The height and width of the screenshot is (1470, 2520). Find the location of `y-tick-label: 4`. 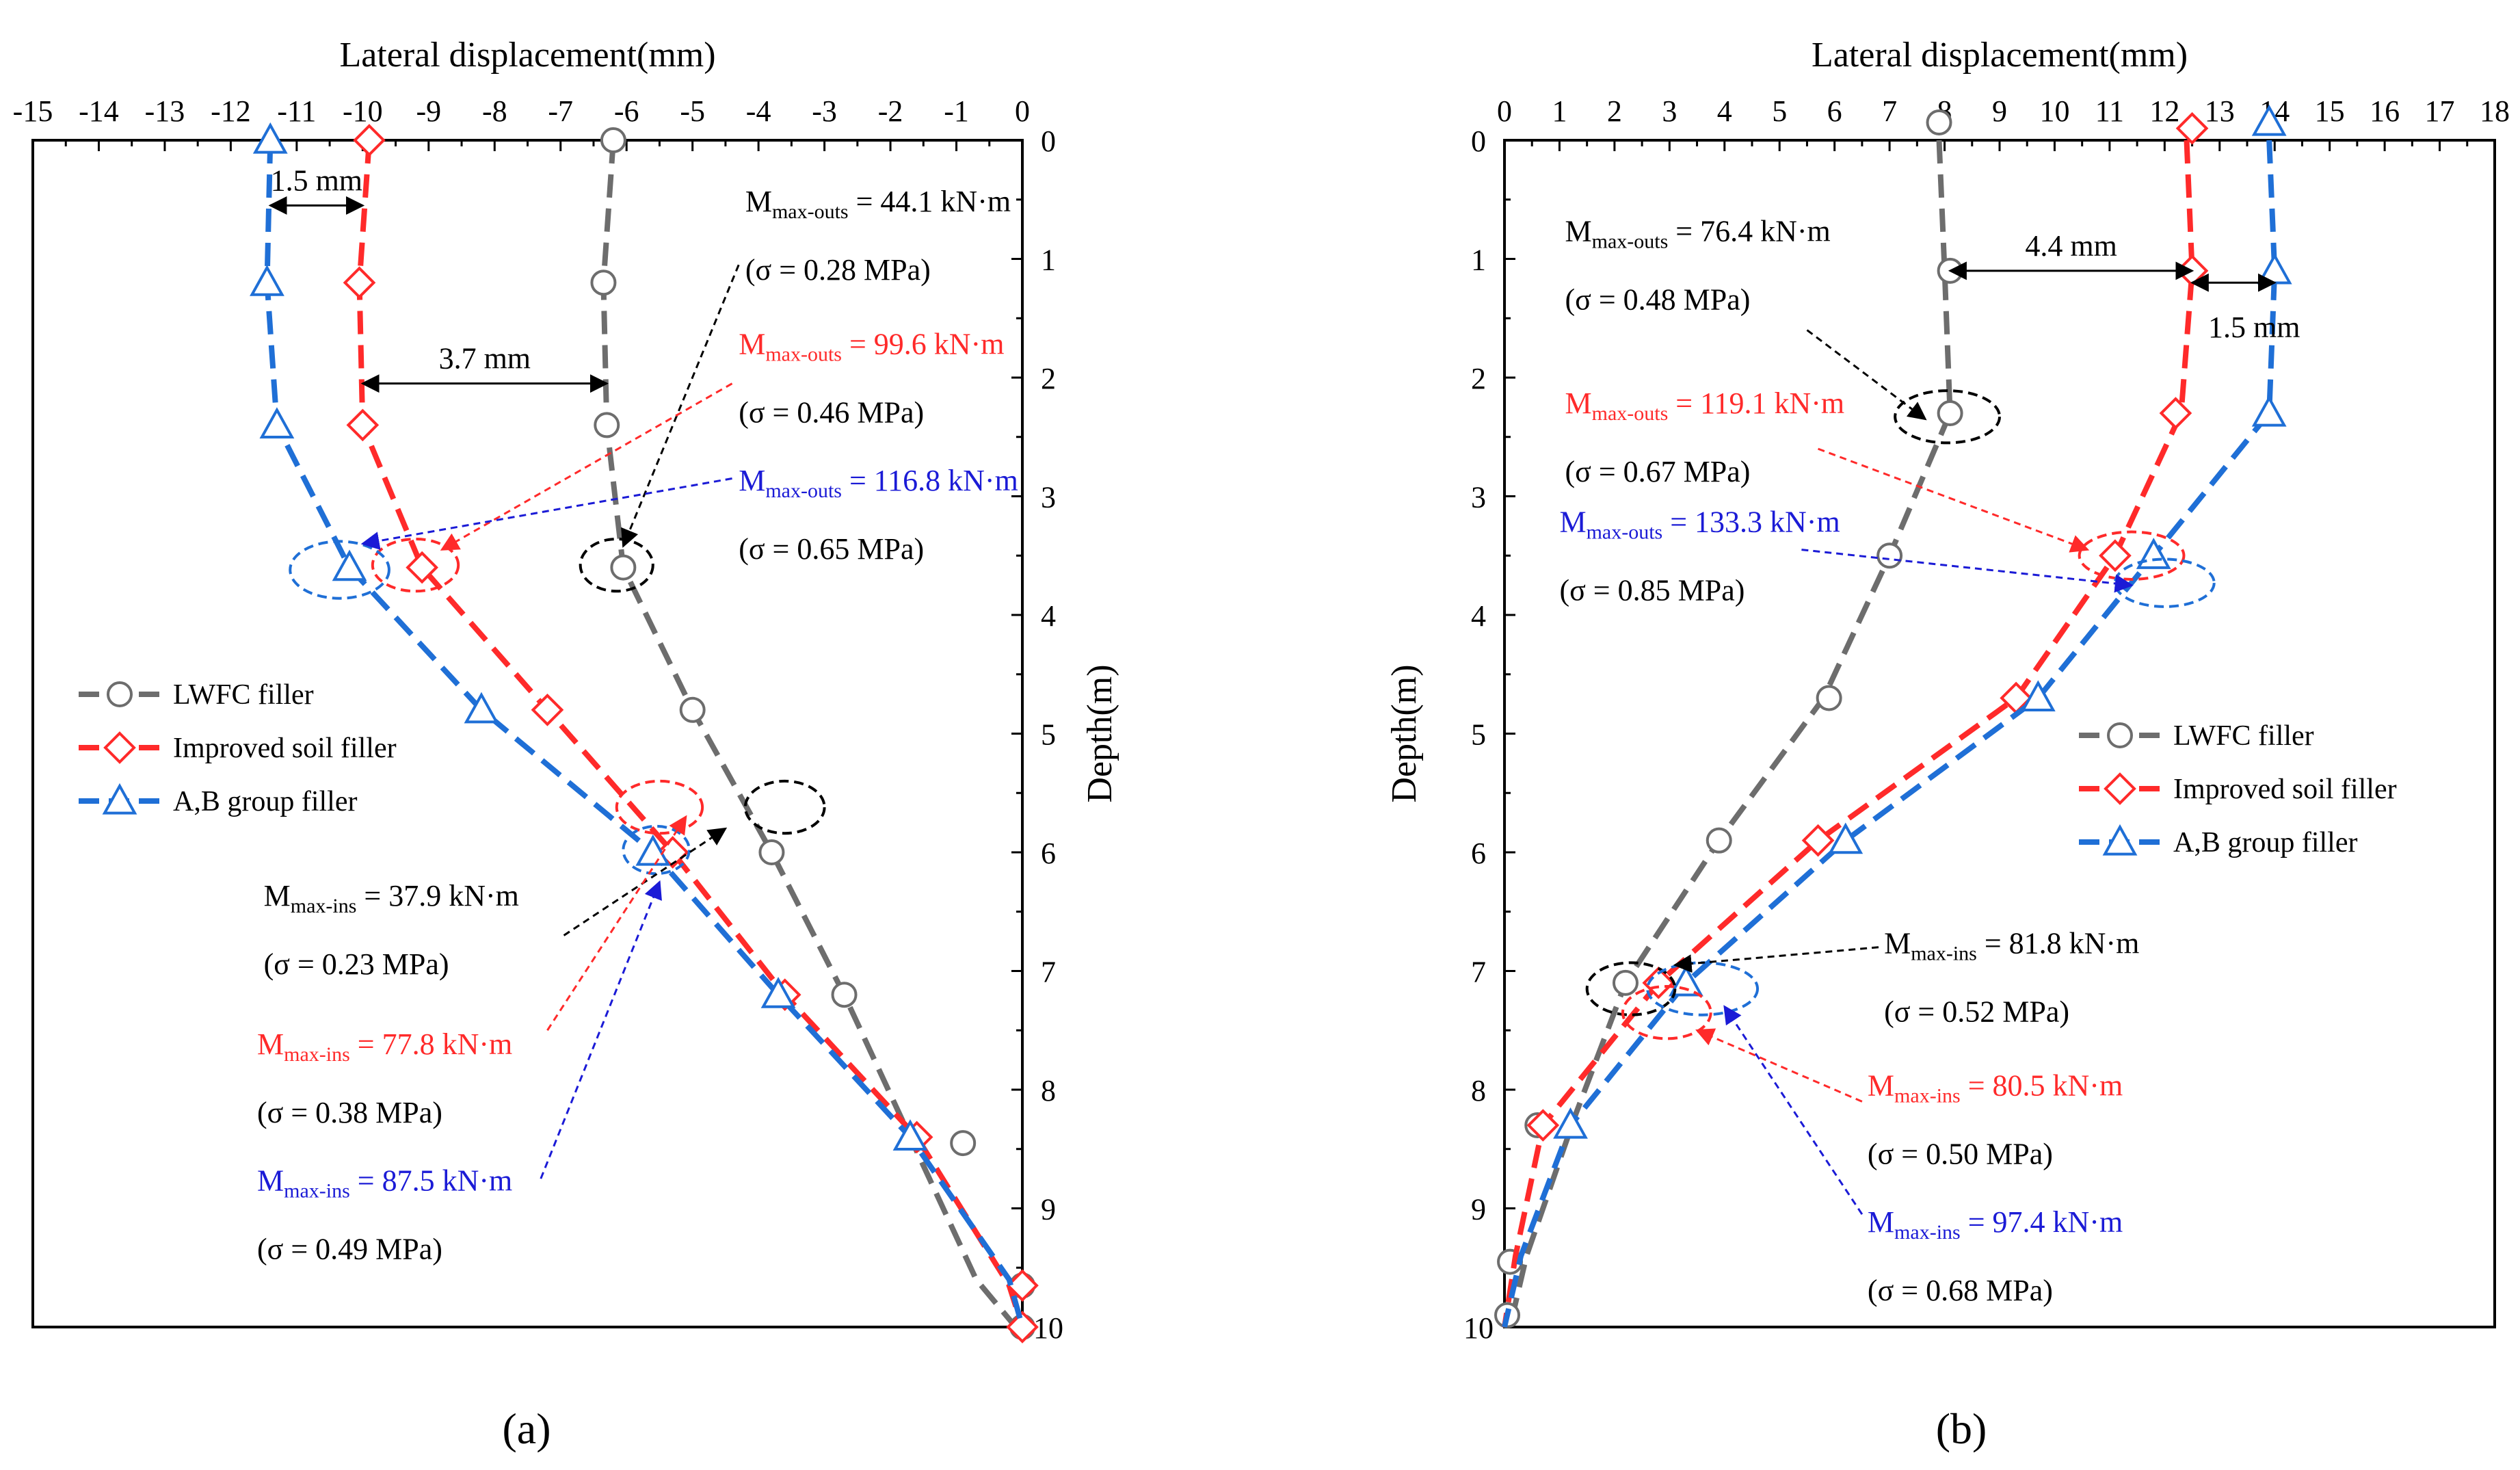

y-tick-label: 4 is located at coordinates (1478, 616).